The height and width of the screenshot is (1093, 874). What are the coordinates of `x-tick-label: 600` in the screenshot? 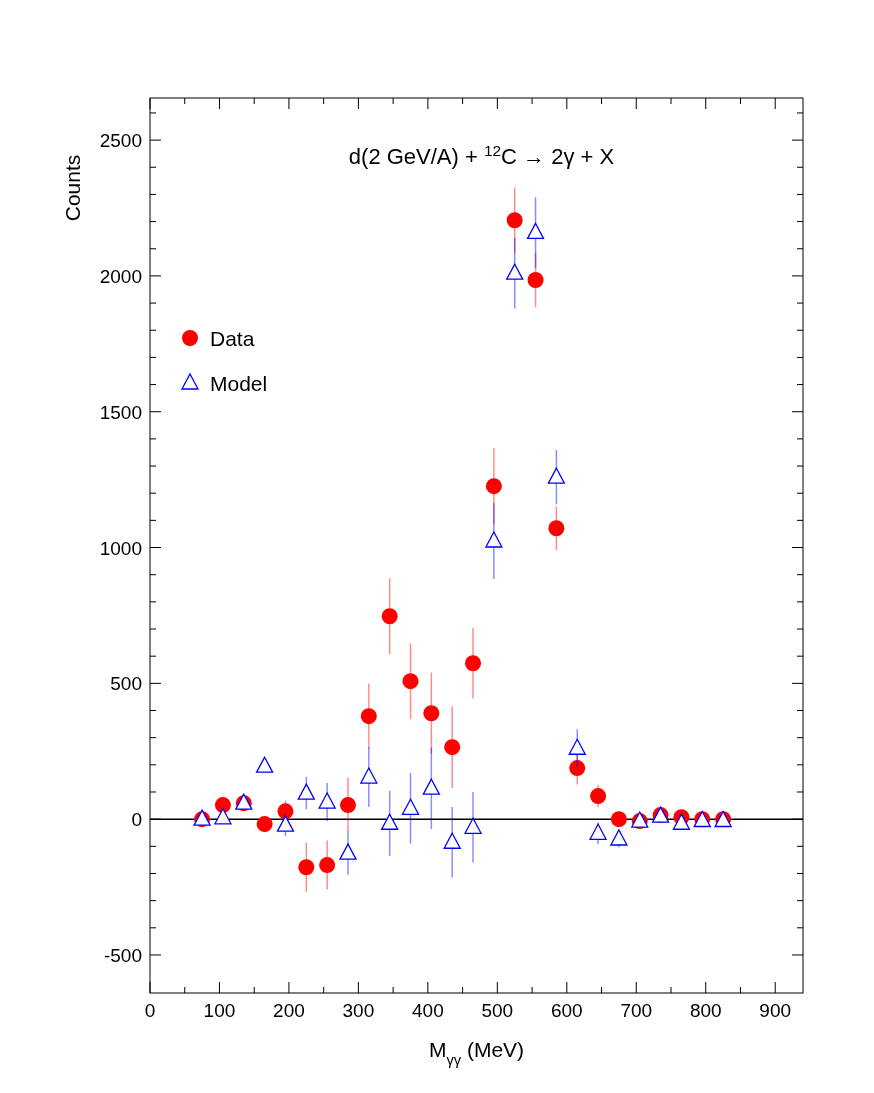 It's located at (566, 1010).